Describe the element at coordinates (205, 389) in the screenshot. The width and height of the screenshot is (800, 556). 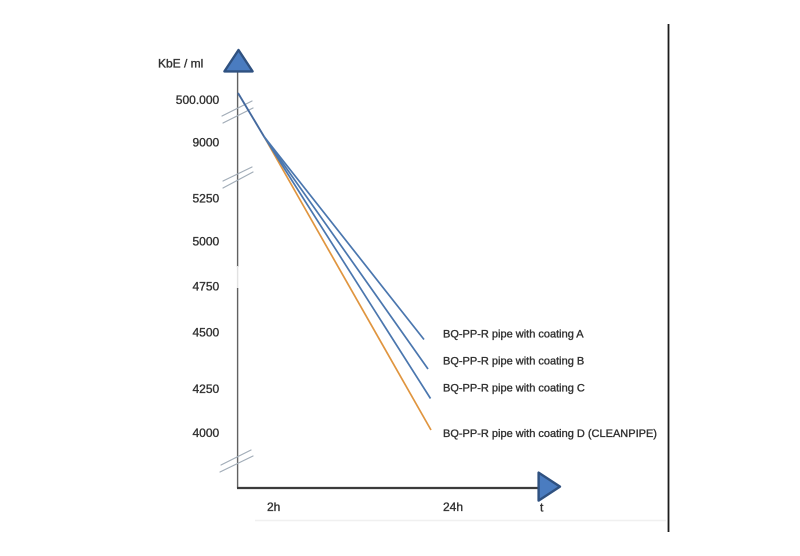
I see `svg-text: 4250` at that location.